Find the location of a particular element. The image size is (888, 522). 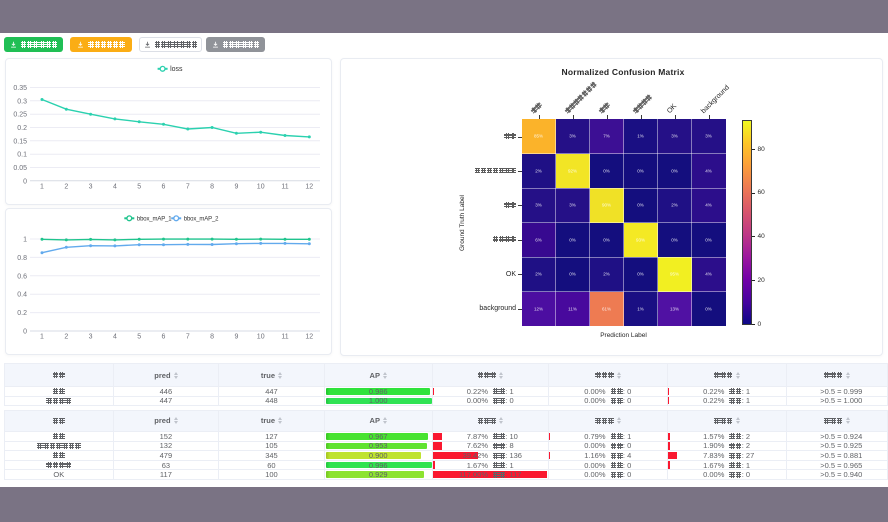

svg-text: 0.15 is located at coordinates (20, 141).